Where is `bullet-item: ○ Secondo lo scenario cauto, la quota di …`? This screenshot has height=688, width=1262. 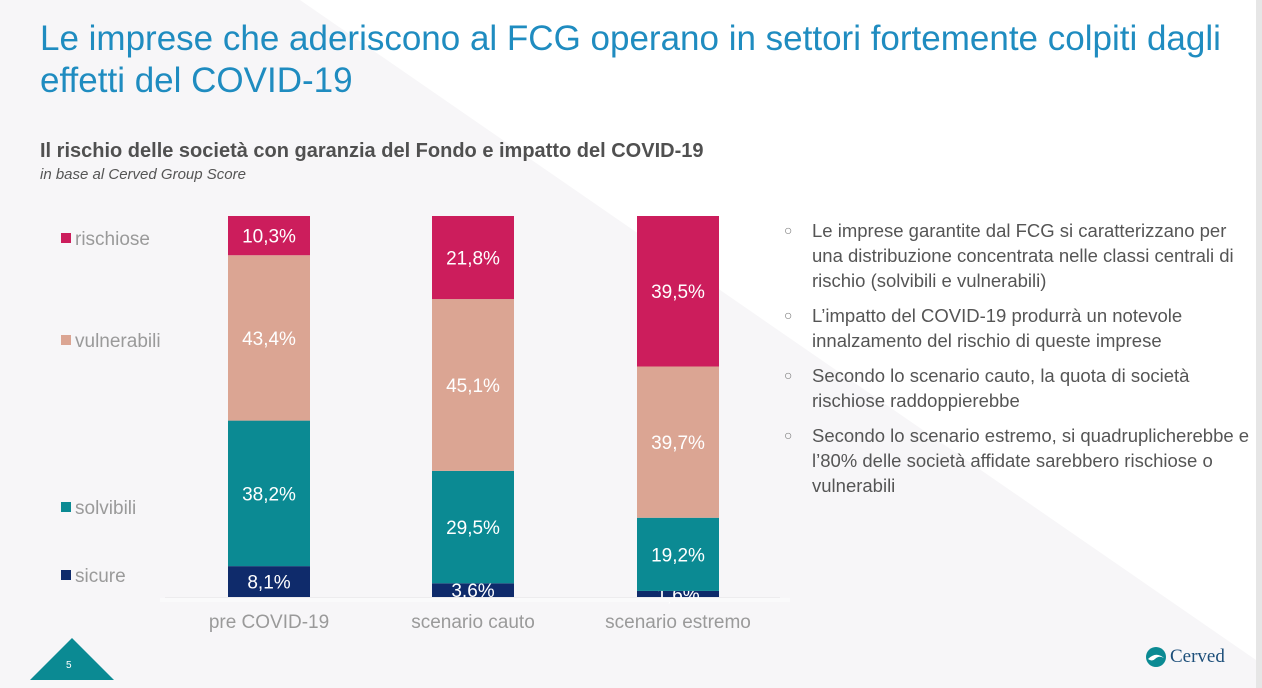 bullet-item: ○ Secondo lo scenario cauto, la quota di … is located at coordinates (987, 388).